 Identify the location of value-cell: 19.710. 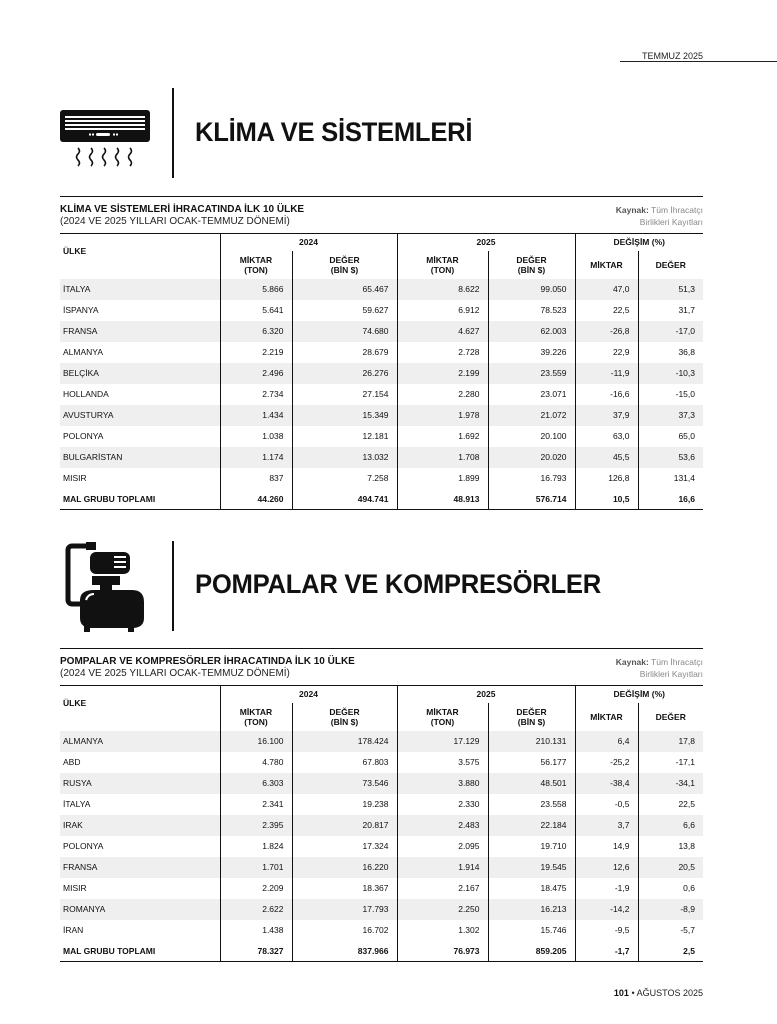
(531, 846).